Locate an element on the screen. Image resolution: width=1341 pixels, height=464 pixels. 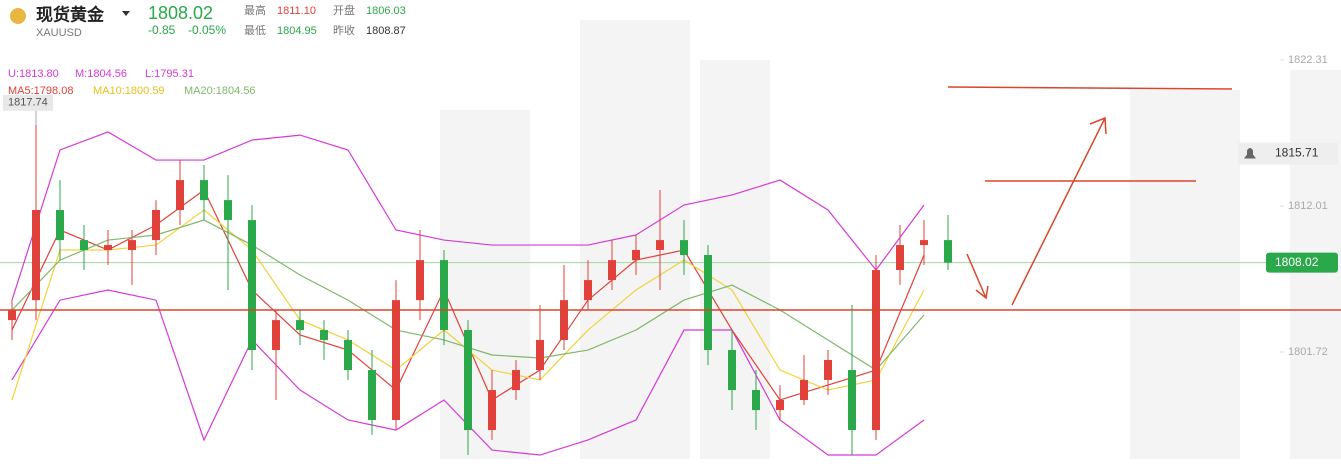
dropdown-caret is located at coordinates (126, 13).